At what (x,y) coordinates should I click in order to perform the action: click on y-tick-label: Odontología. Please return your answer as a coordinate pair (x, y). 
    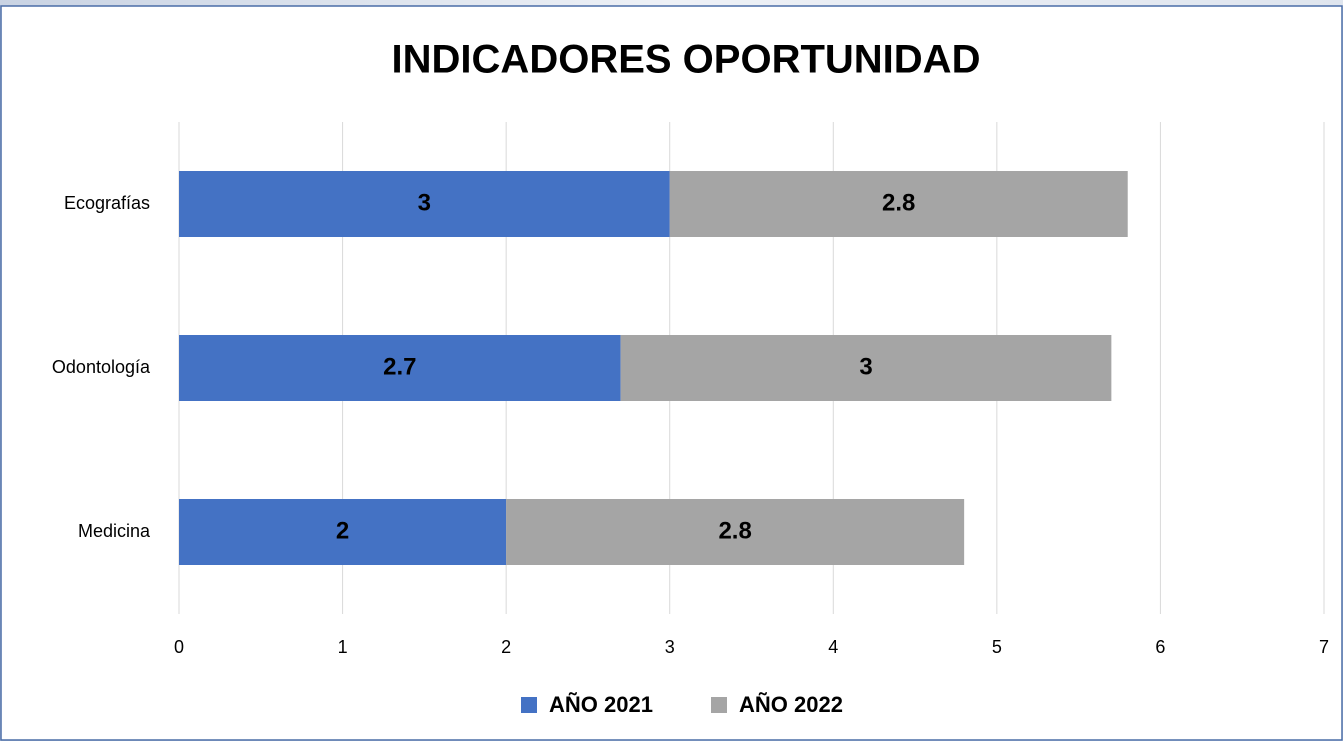
    Looking at the image, I should click on (101, 367).